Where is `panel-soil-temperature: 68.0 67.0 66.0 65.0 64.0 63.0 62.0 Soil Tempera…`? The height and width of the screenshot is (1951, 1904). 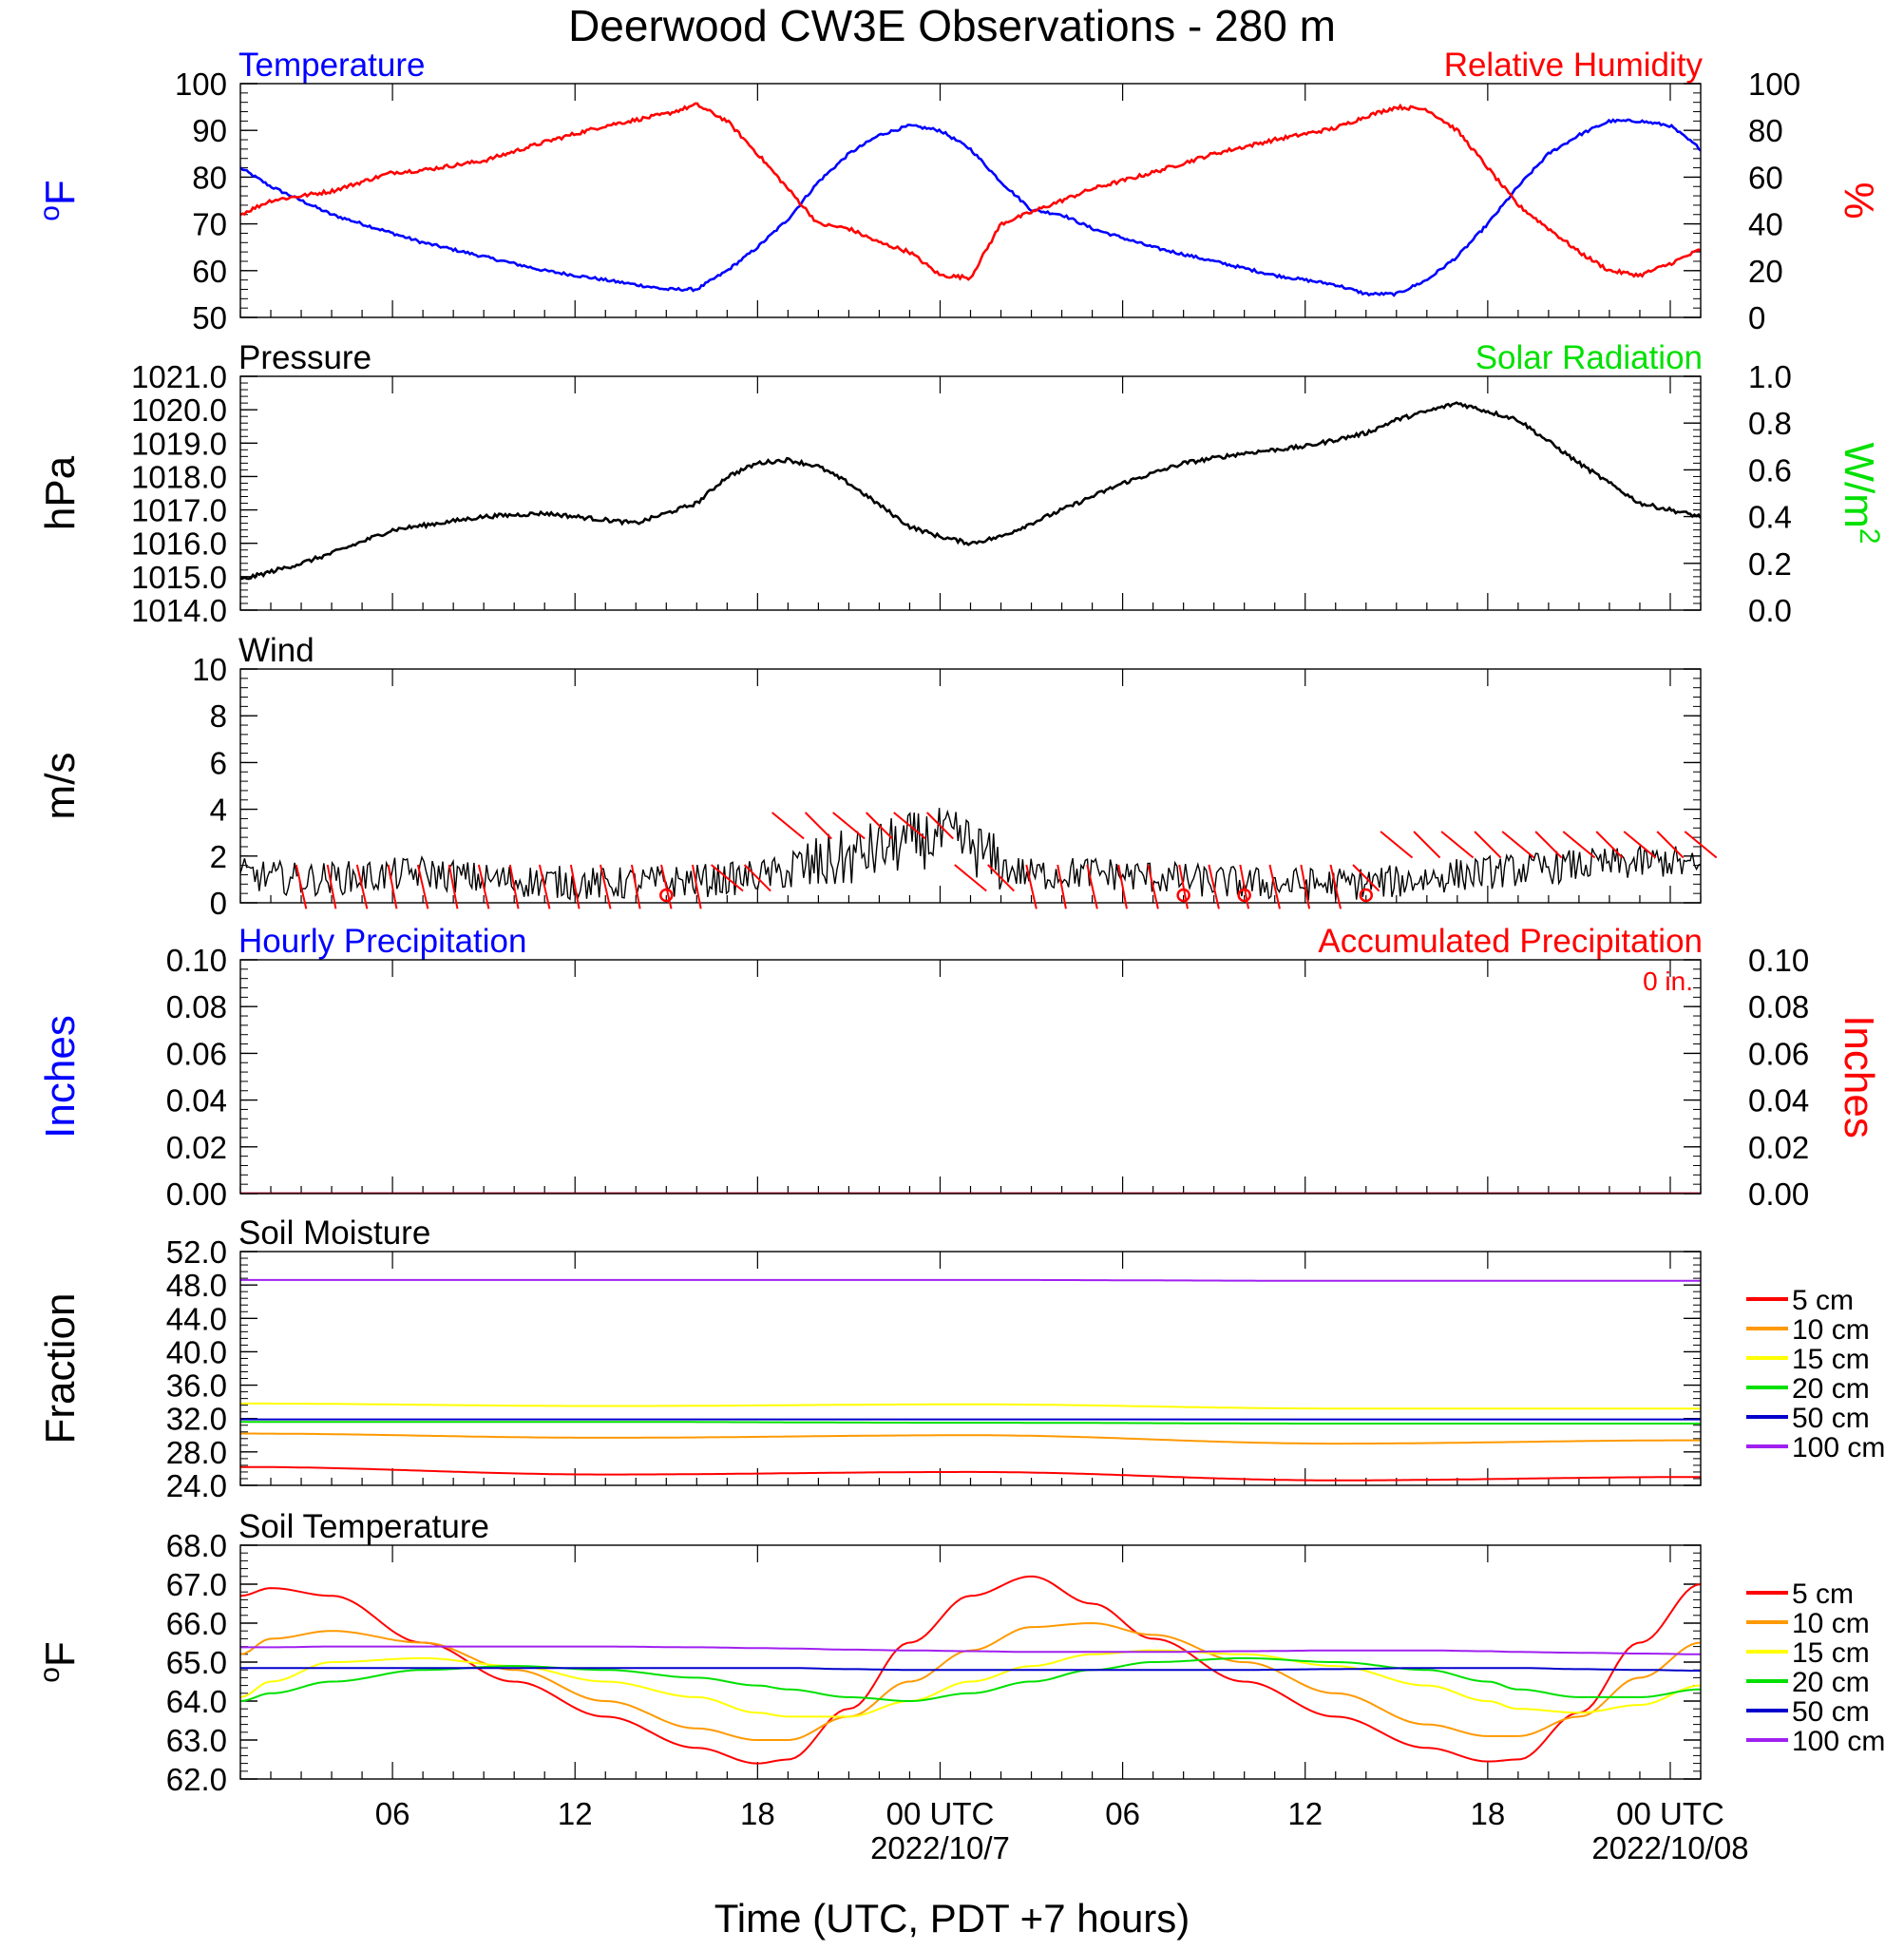 panel-soil-temperature: 68.0 67.0 66.0 65.0 64.0 63.0 62.0 Soil Tempera… is located at coordinates (960, 1652).